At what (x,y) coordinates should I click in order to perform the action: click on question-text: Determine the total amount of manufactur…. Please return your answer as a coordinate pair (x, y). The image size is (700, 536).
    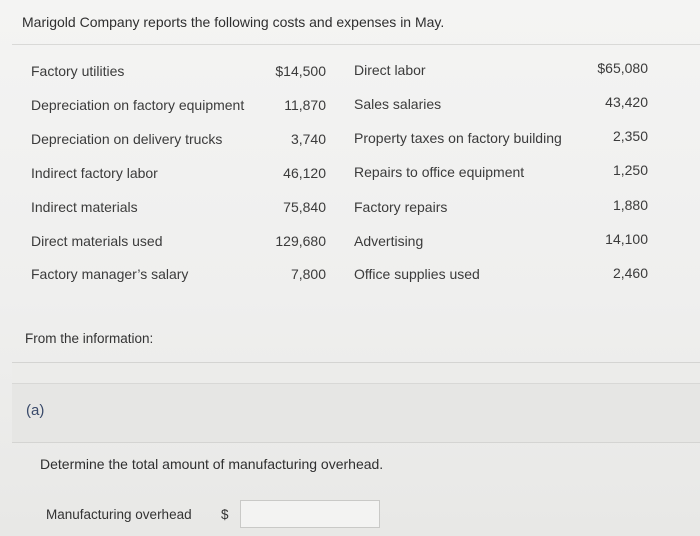
    Looking at the image, I should click on (212, 464).